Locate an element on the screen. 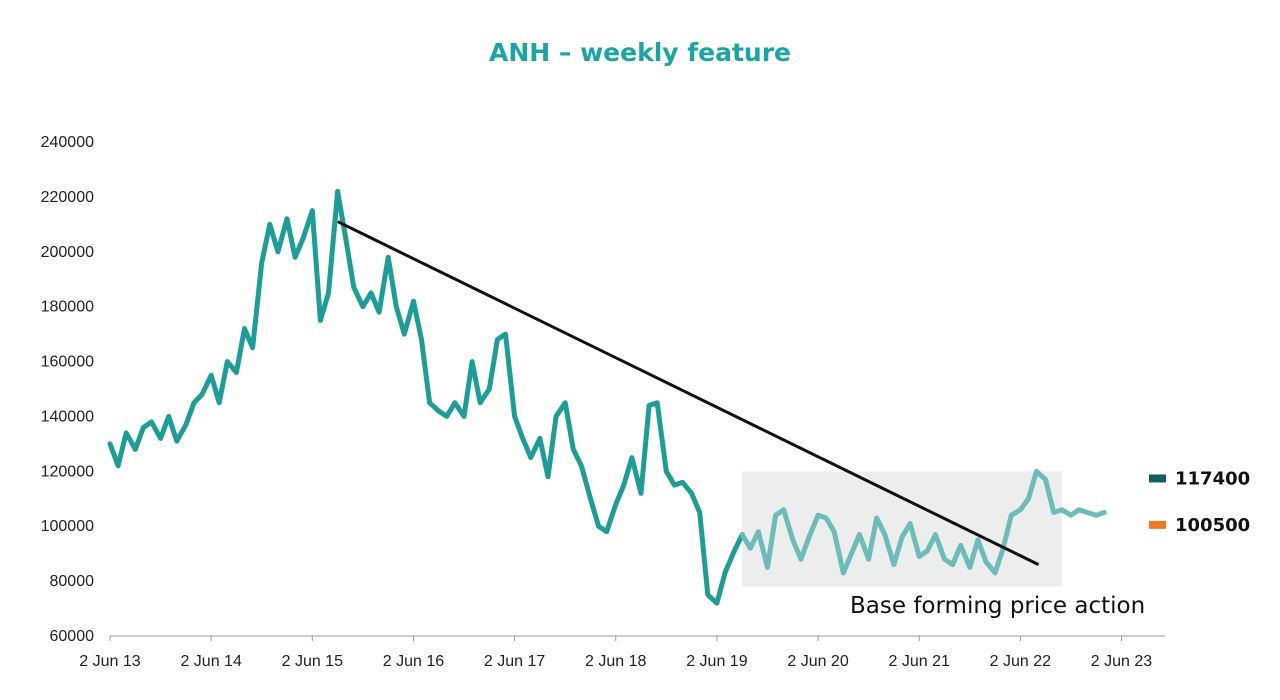 The height and width of the screenshot is (700, 1280). y-tick-label: 180000 is located at coordinates (67, 307).